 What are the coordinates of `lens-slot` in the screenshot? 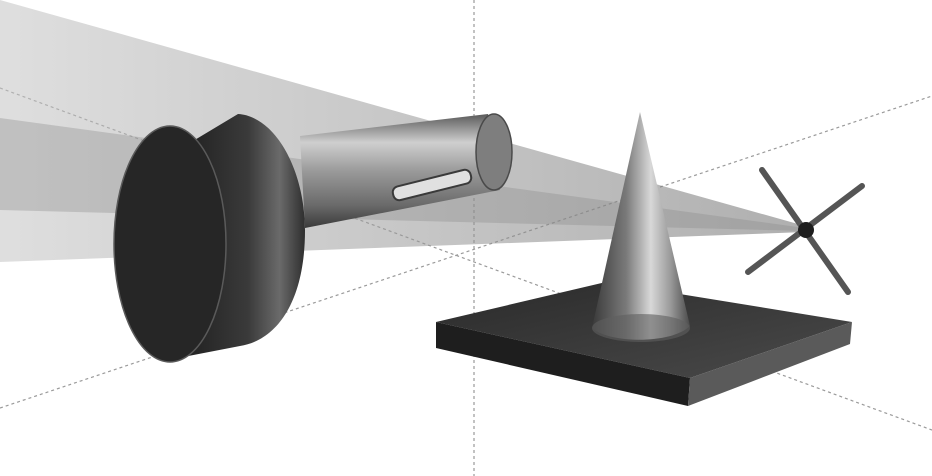 It's located at (432, 185).